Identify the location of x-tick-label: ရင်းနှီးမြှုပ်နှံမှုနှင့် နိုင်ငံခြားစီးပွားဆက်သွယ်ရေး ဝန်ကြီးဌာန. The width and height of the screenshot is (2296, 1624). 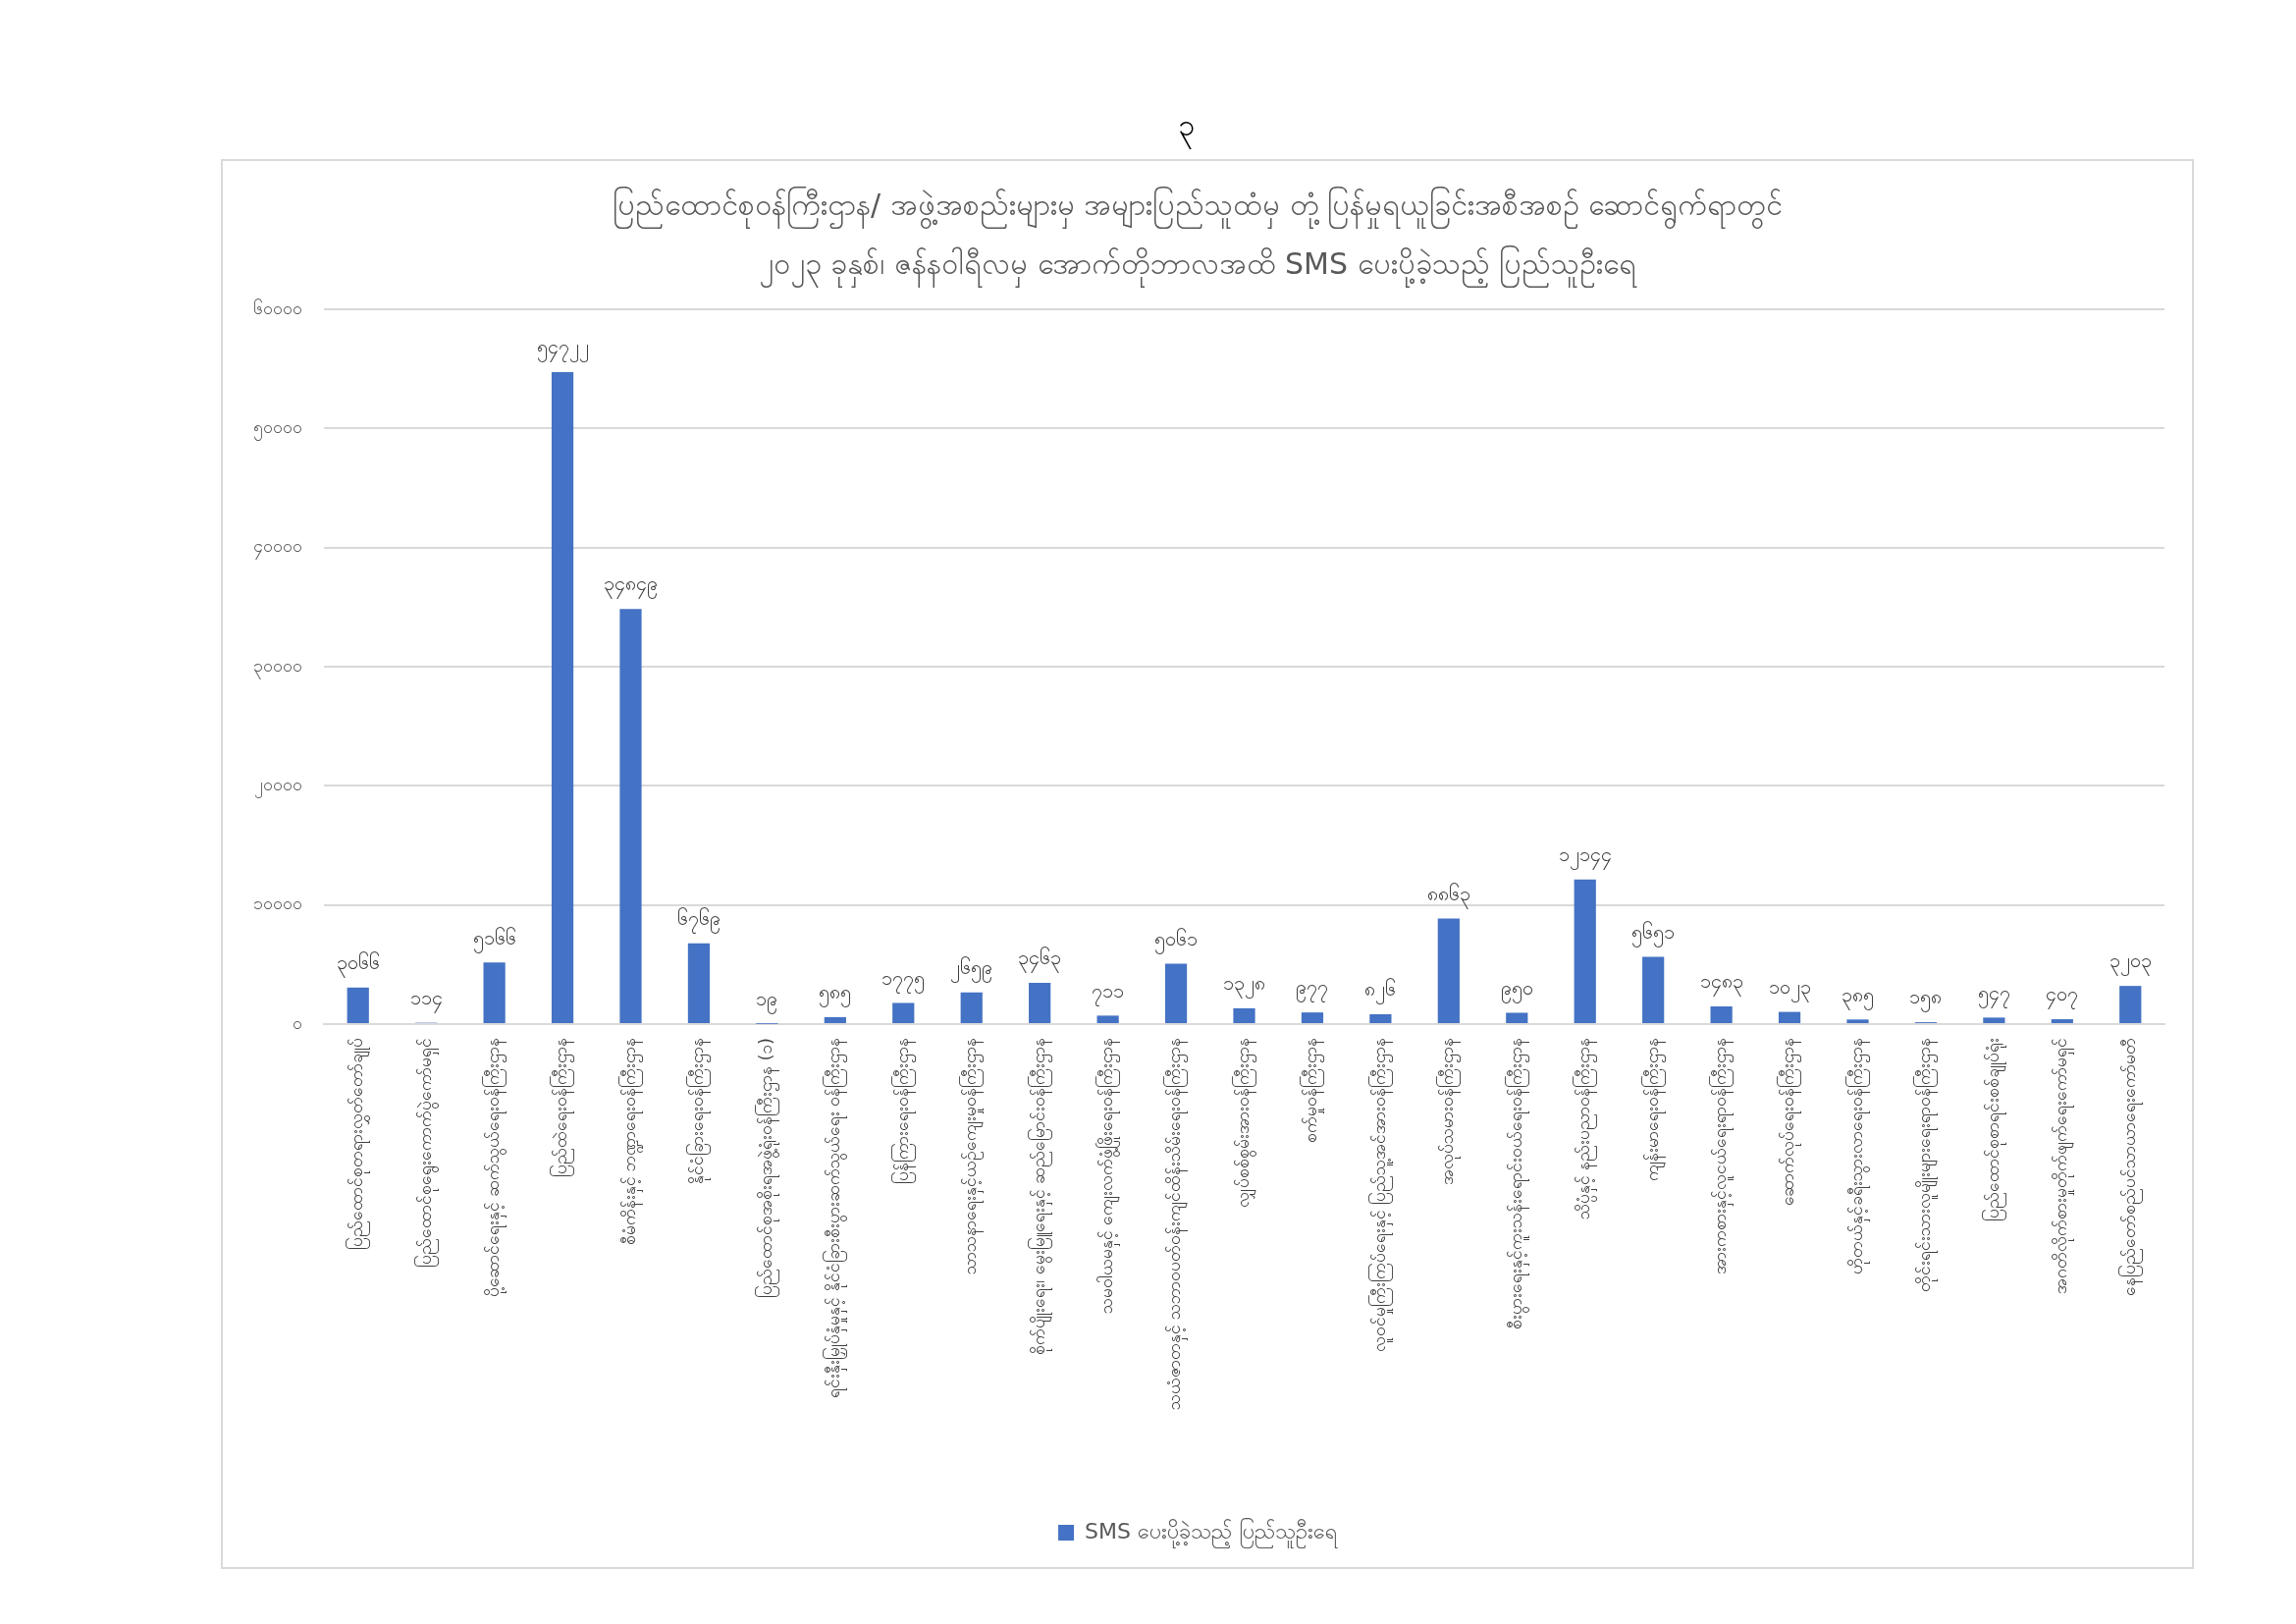
(836, 1218).